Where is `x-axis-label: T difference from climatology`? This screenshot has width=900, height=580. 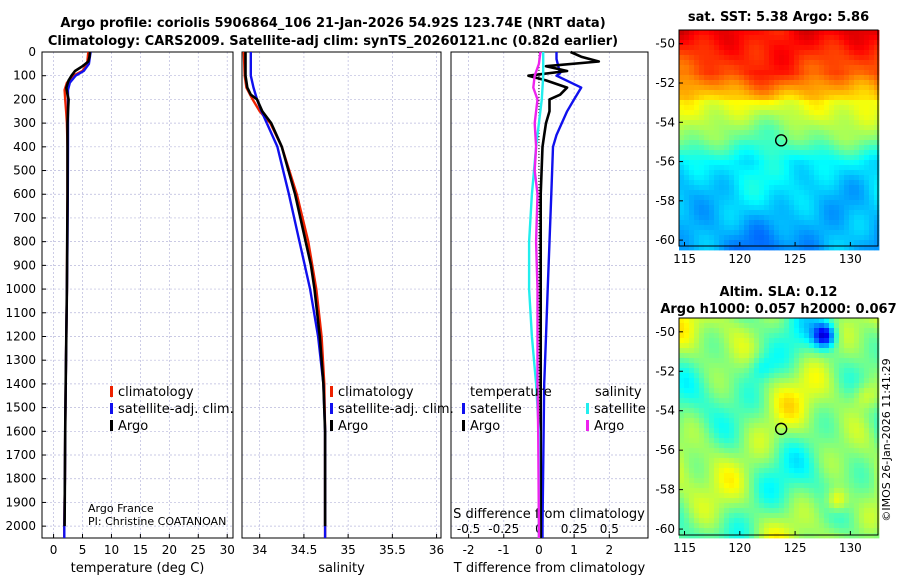 x-axis-label: T difference from climatology is located at coordinates (549, 568).